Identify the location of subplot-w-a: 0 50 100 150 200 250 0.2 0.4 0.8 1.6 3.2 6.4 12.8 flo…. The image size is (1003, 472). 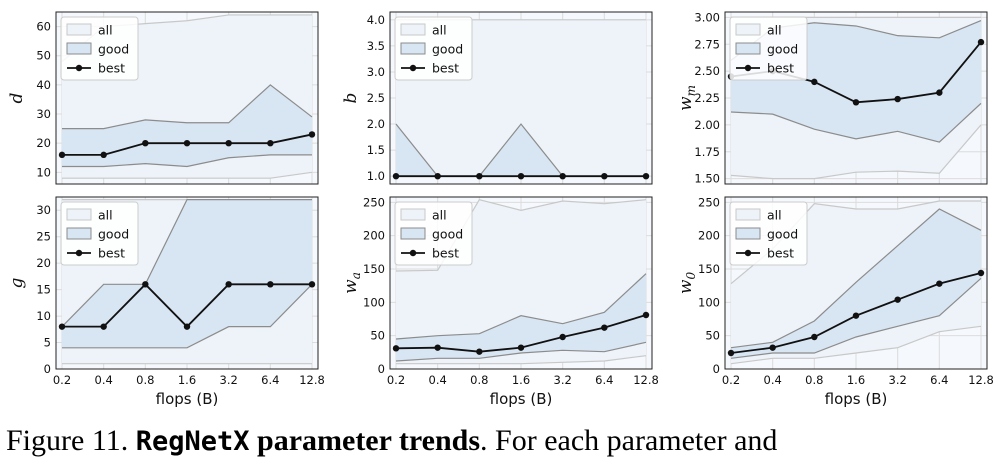
(500, 301).